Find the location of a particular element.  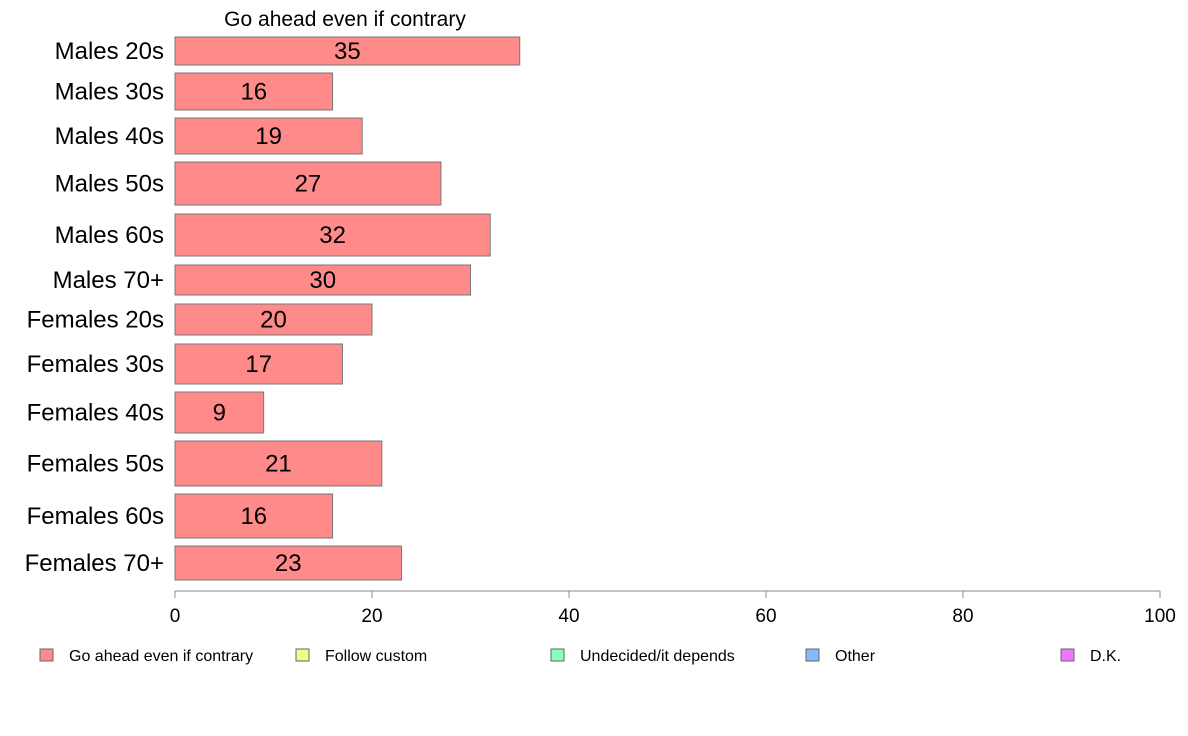

data-label: 20 is located at coordinates (273, 320).